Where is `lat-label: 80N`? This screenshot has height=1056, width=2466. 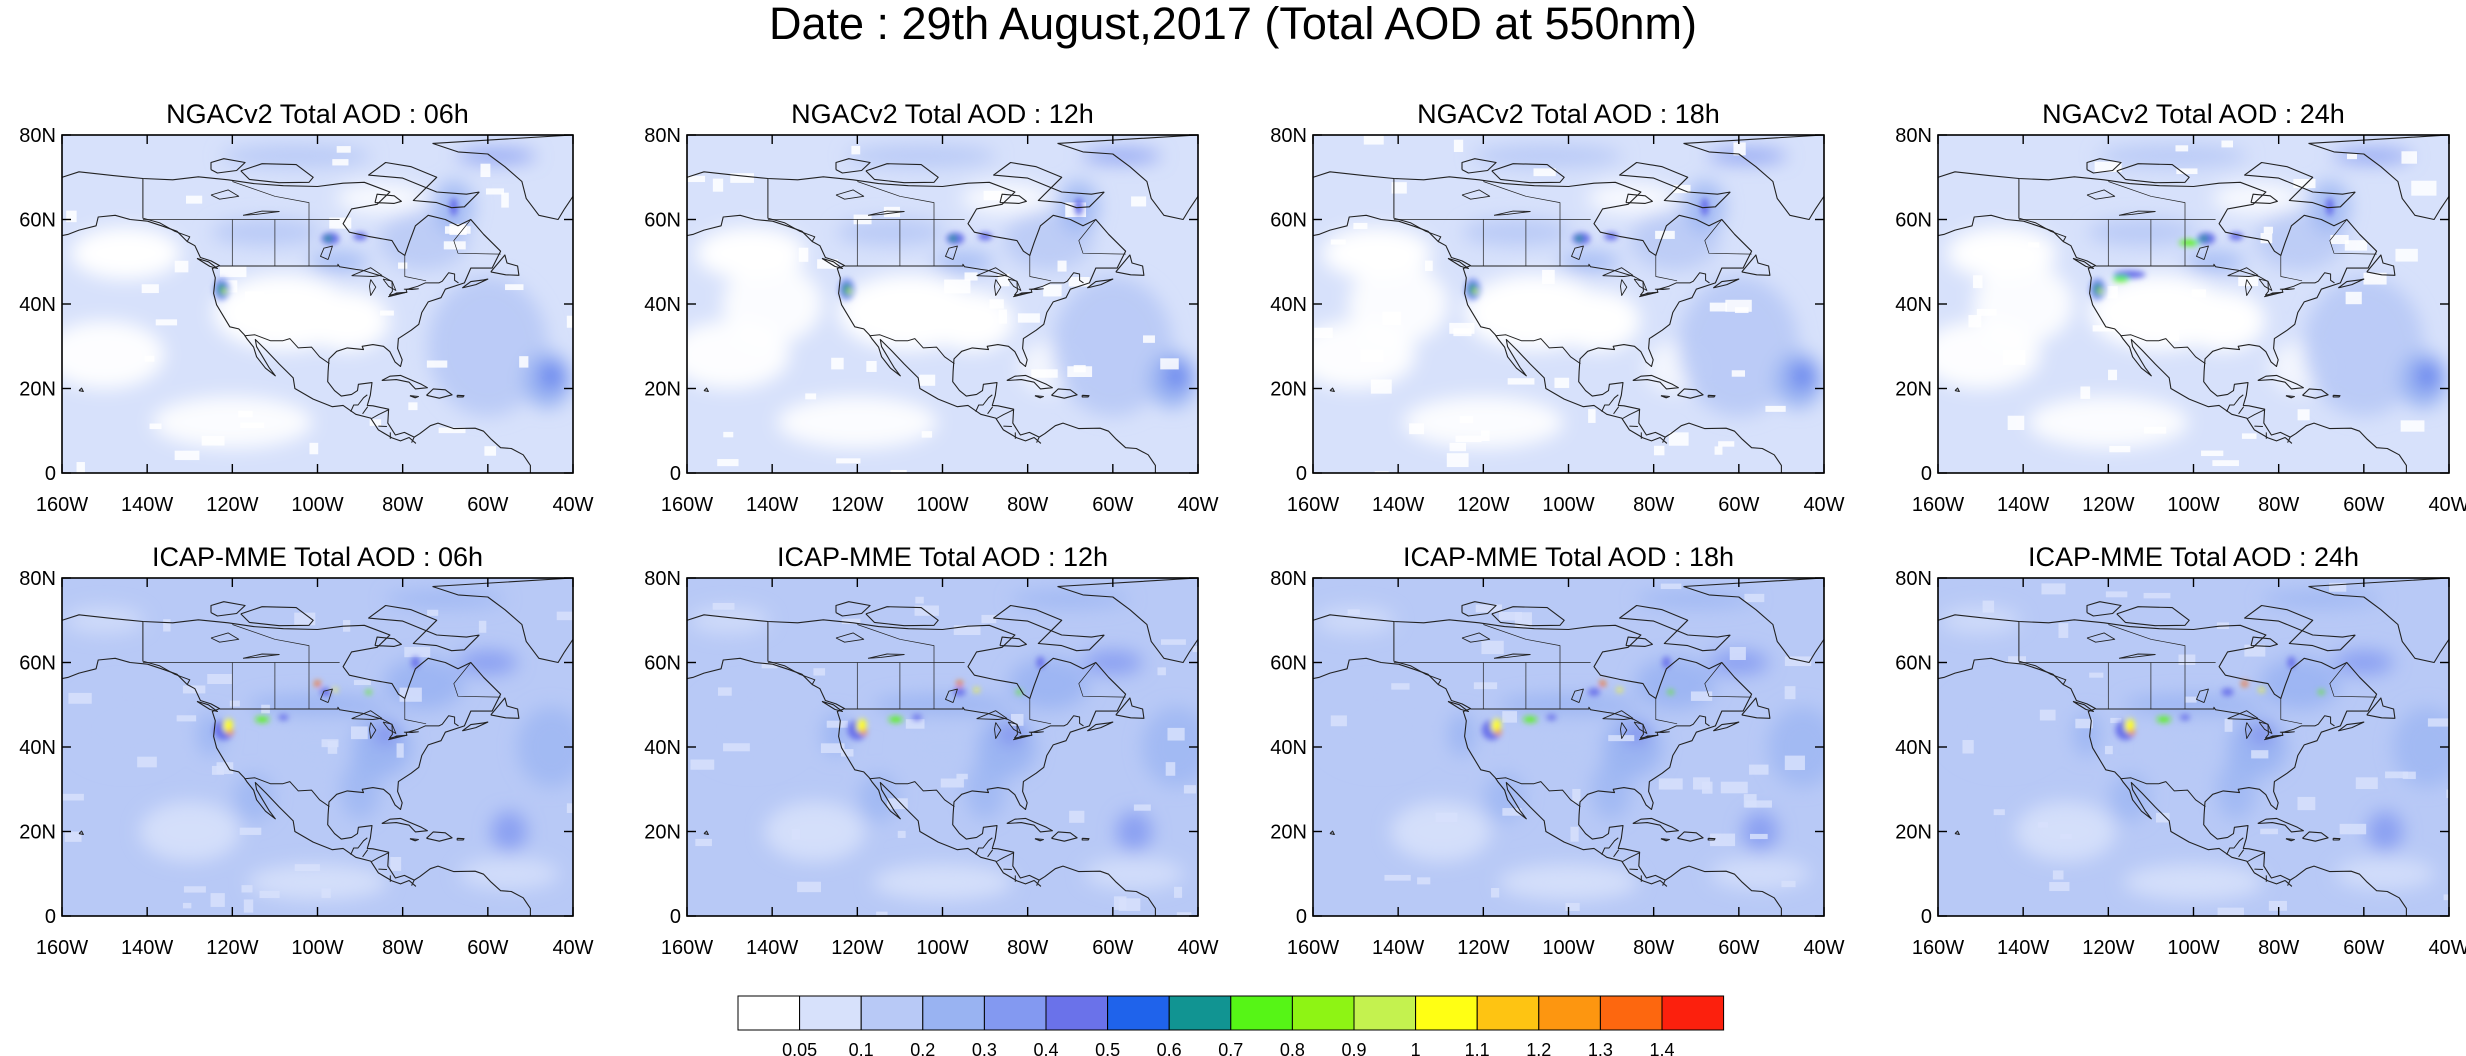 lat-label: 80N is located at coordinates (37, 136).